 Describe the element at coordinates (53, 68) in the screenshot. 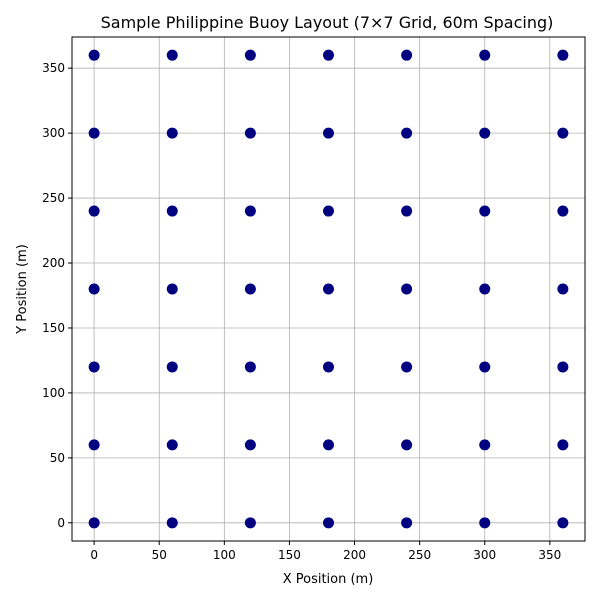

I see `y-tick-label: 350` at that location.